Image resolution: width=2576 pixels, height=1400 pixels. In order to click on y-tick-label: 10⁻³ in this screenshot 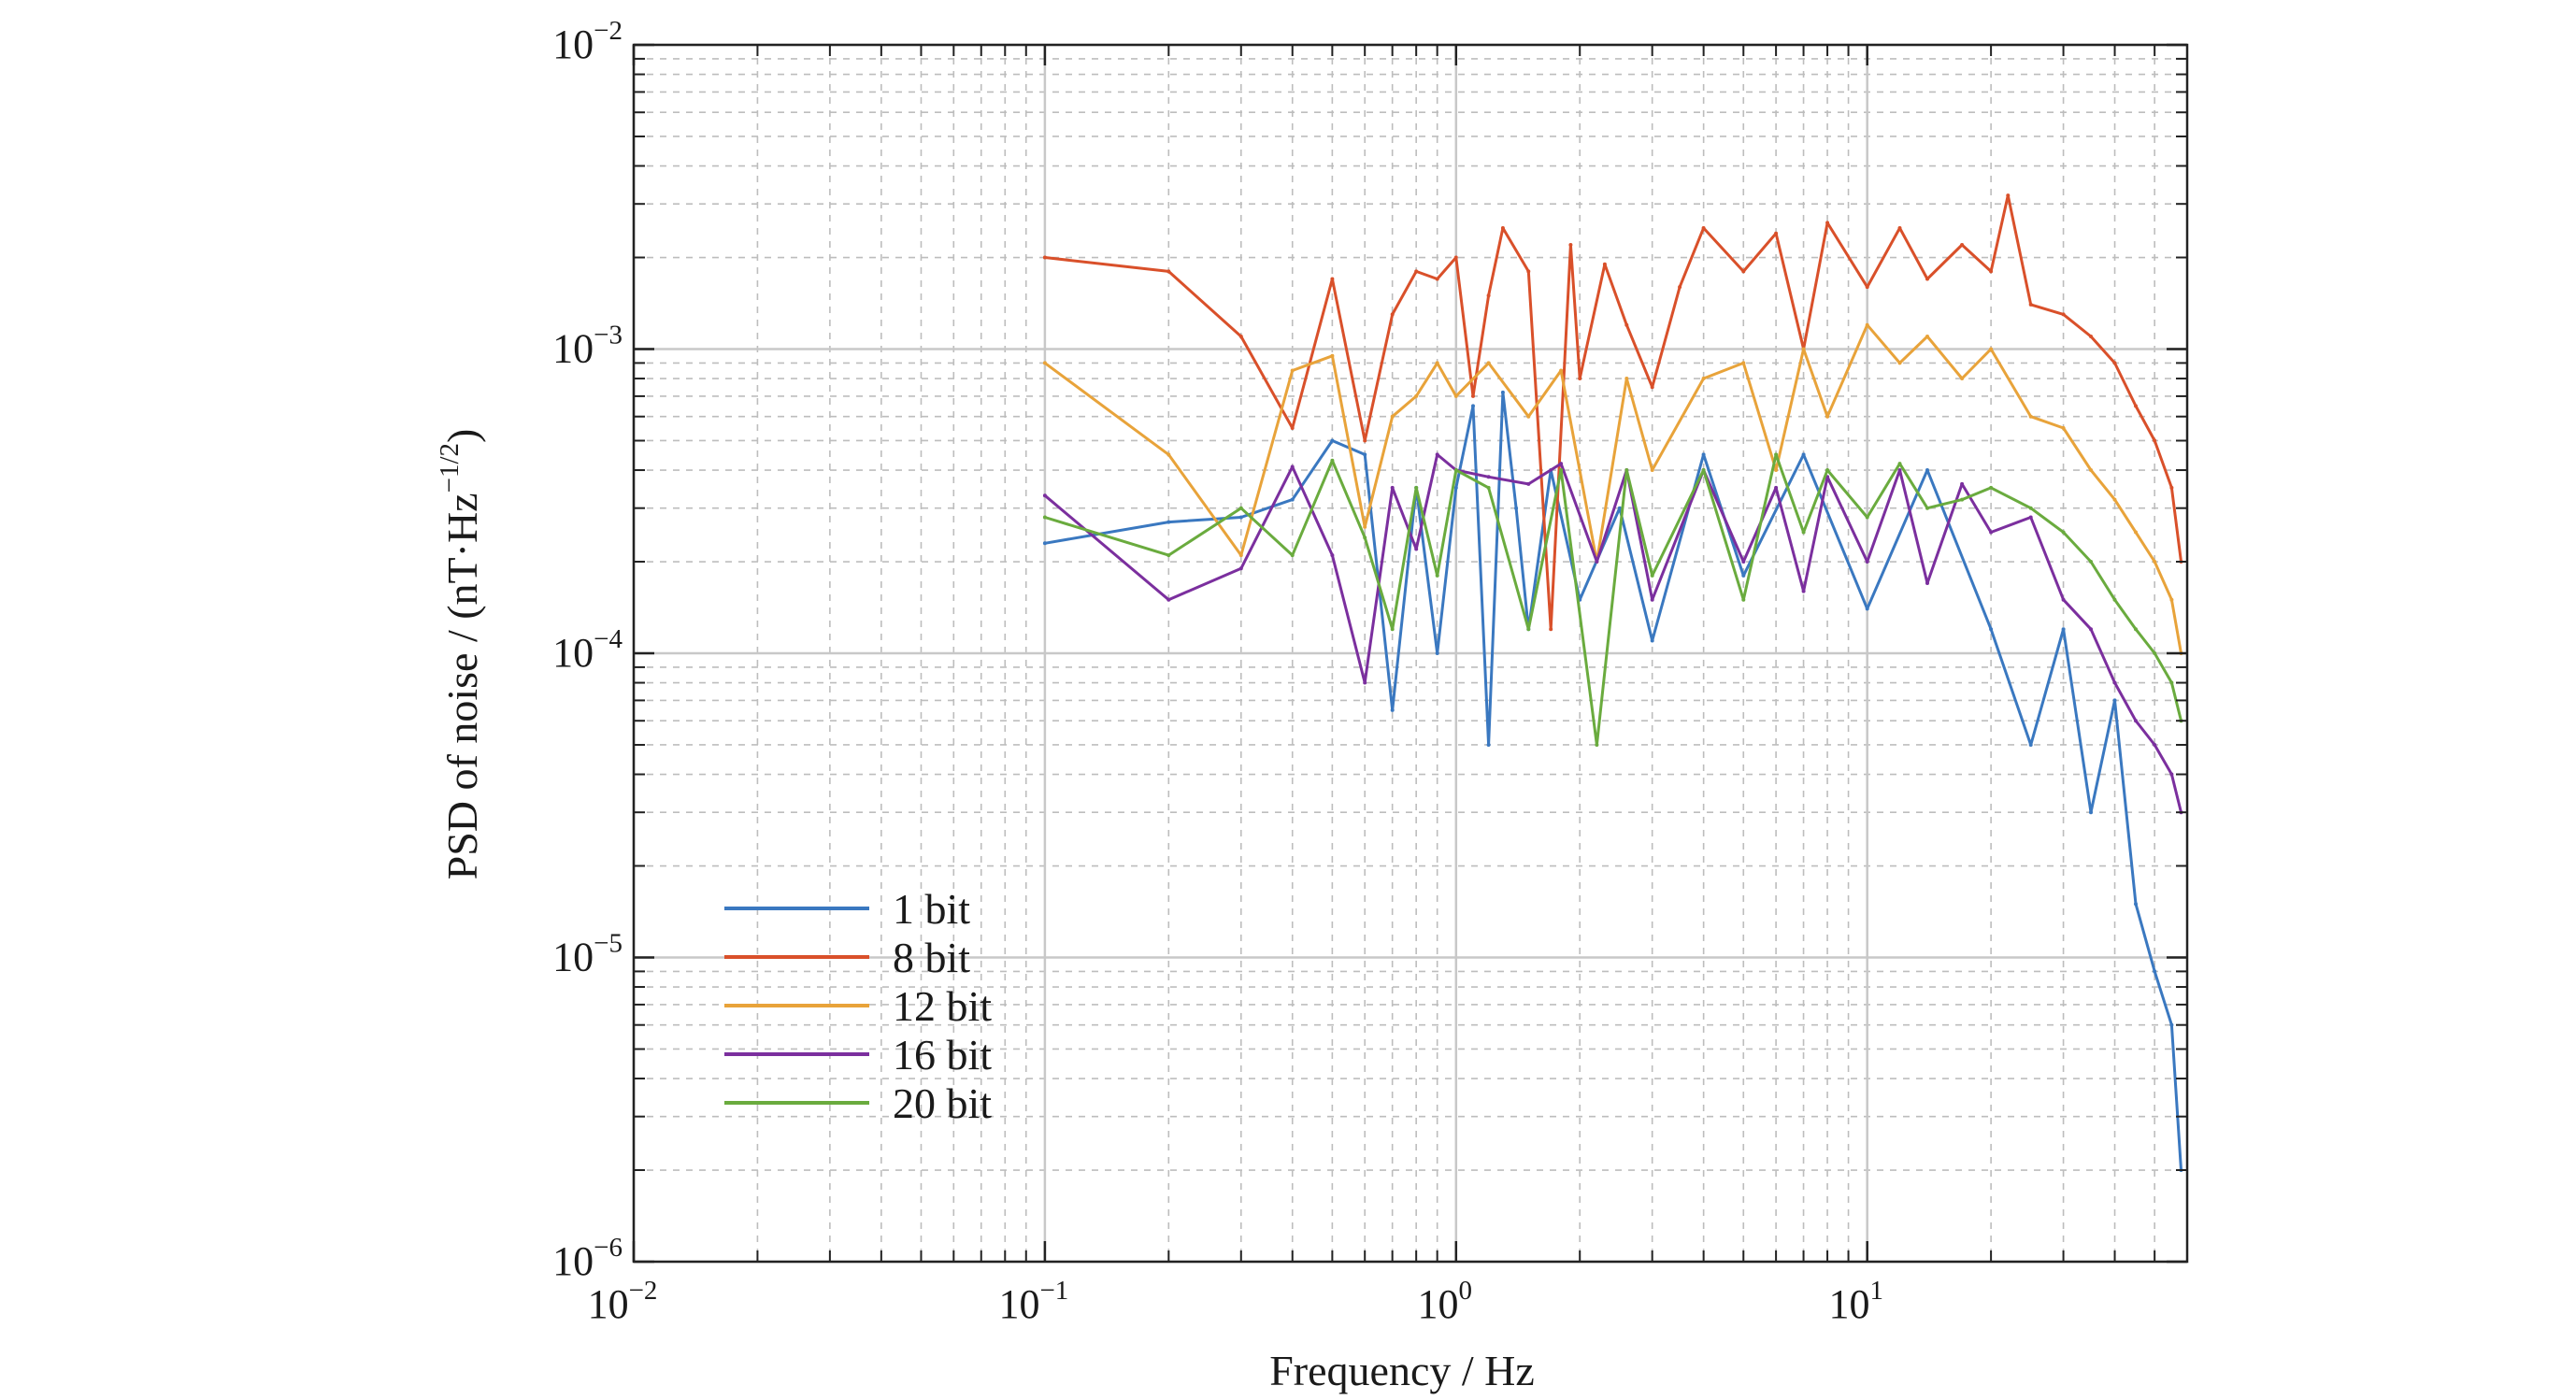, I will do `click(587, 346)`.